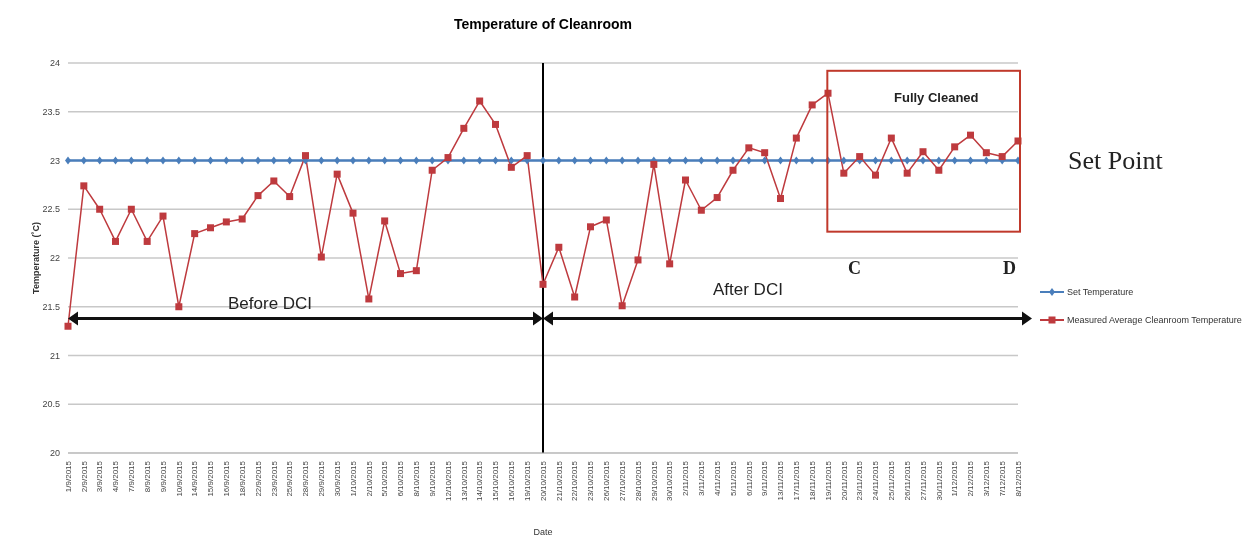 This screenshot has height=556, width=1259. Describe the element at coordinates (748, 290) in the screenshot. I see `annotation: After DCI` at that location.